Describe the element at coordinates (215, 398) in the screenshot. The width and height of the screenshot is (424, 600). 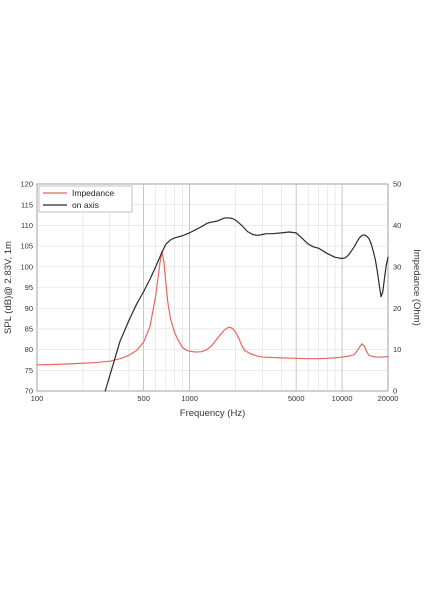
I see `x-axis-ticks: 100 500 1000 5000 10000 20000` at that location.